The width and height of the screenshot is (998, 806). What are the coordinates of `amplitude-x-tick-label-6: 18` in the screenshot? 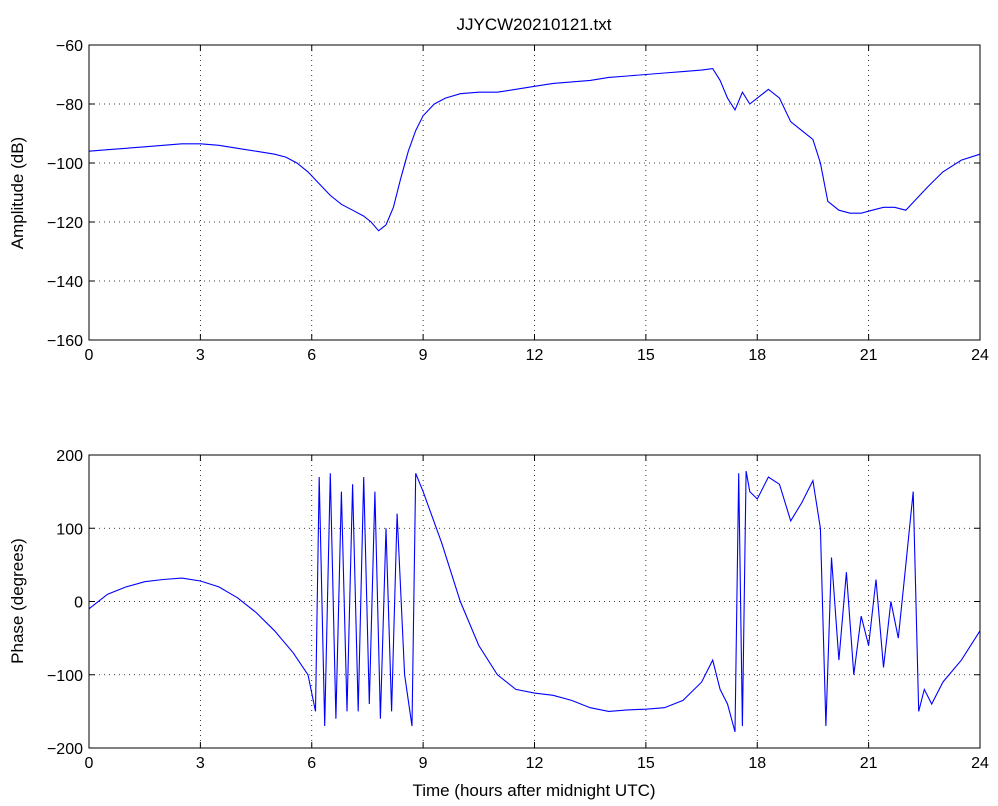 It's located at (757, 355).